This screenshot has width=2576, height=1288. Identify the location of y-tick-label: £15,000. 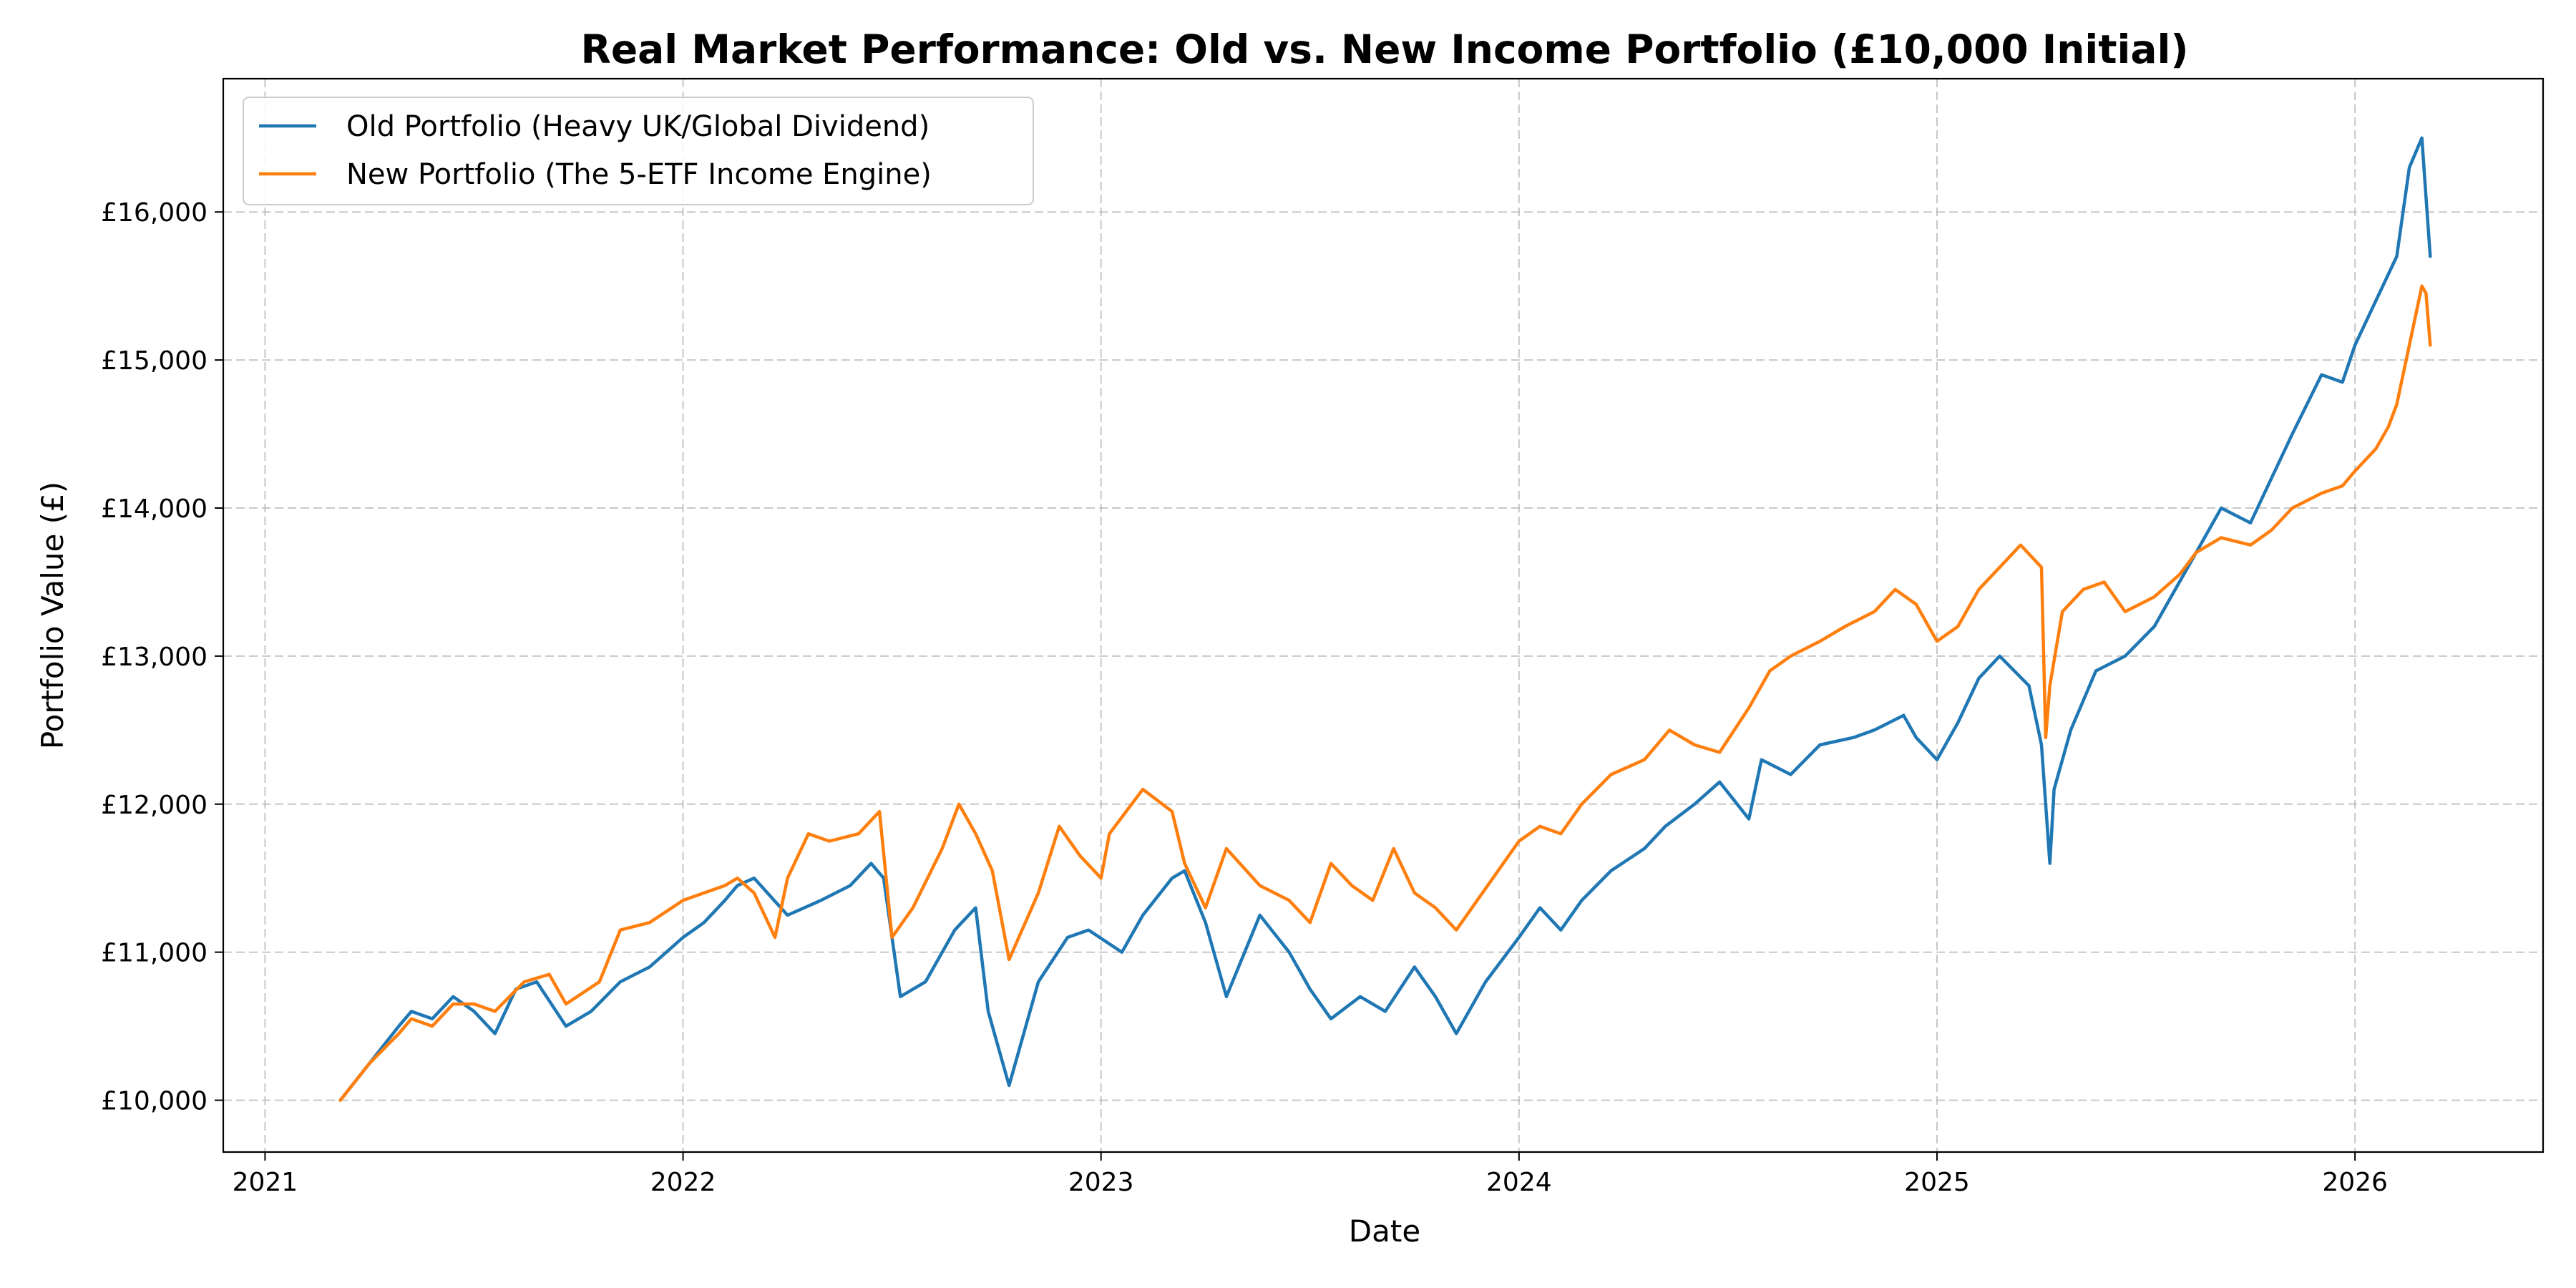
(154, 361).